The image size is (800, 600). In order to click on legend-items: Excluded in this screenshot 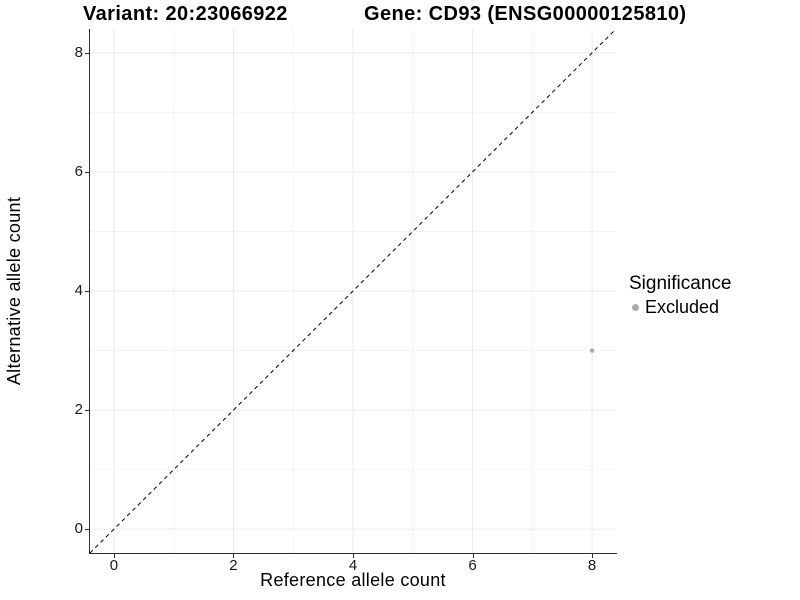, I will do `click(680, 307)`.